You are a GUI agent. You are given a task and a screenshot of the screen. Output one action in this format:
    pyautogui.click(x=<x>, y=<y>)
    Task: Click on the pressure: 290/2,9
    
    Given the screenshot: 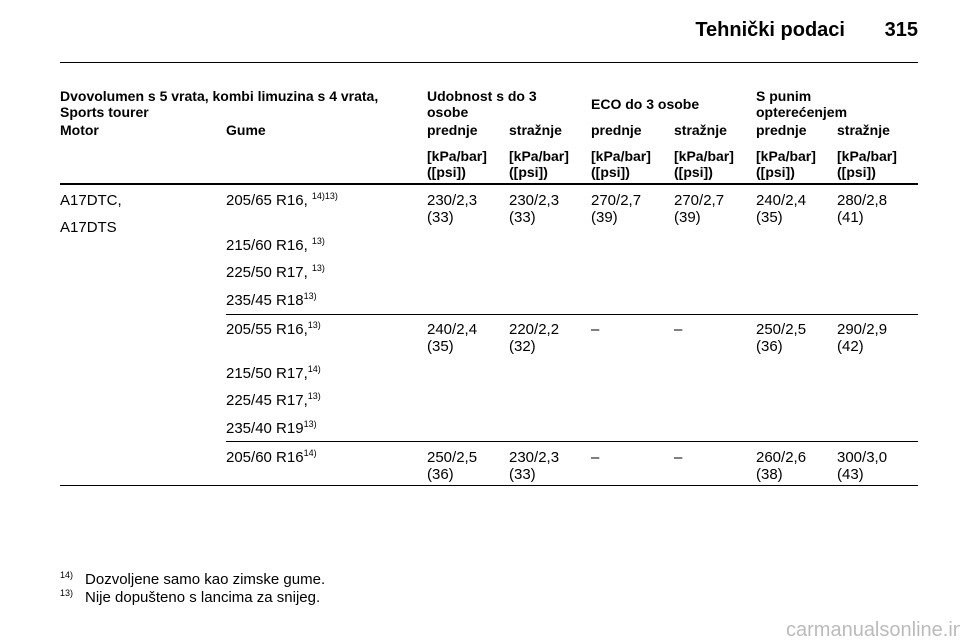 What is the action you would take?
    pyautogui.click(x=862, y=329)
    